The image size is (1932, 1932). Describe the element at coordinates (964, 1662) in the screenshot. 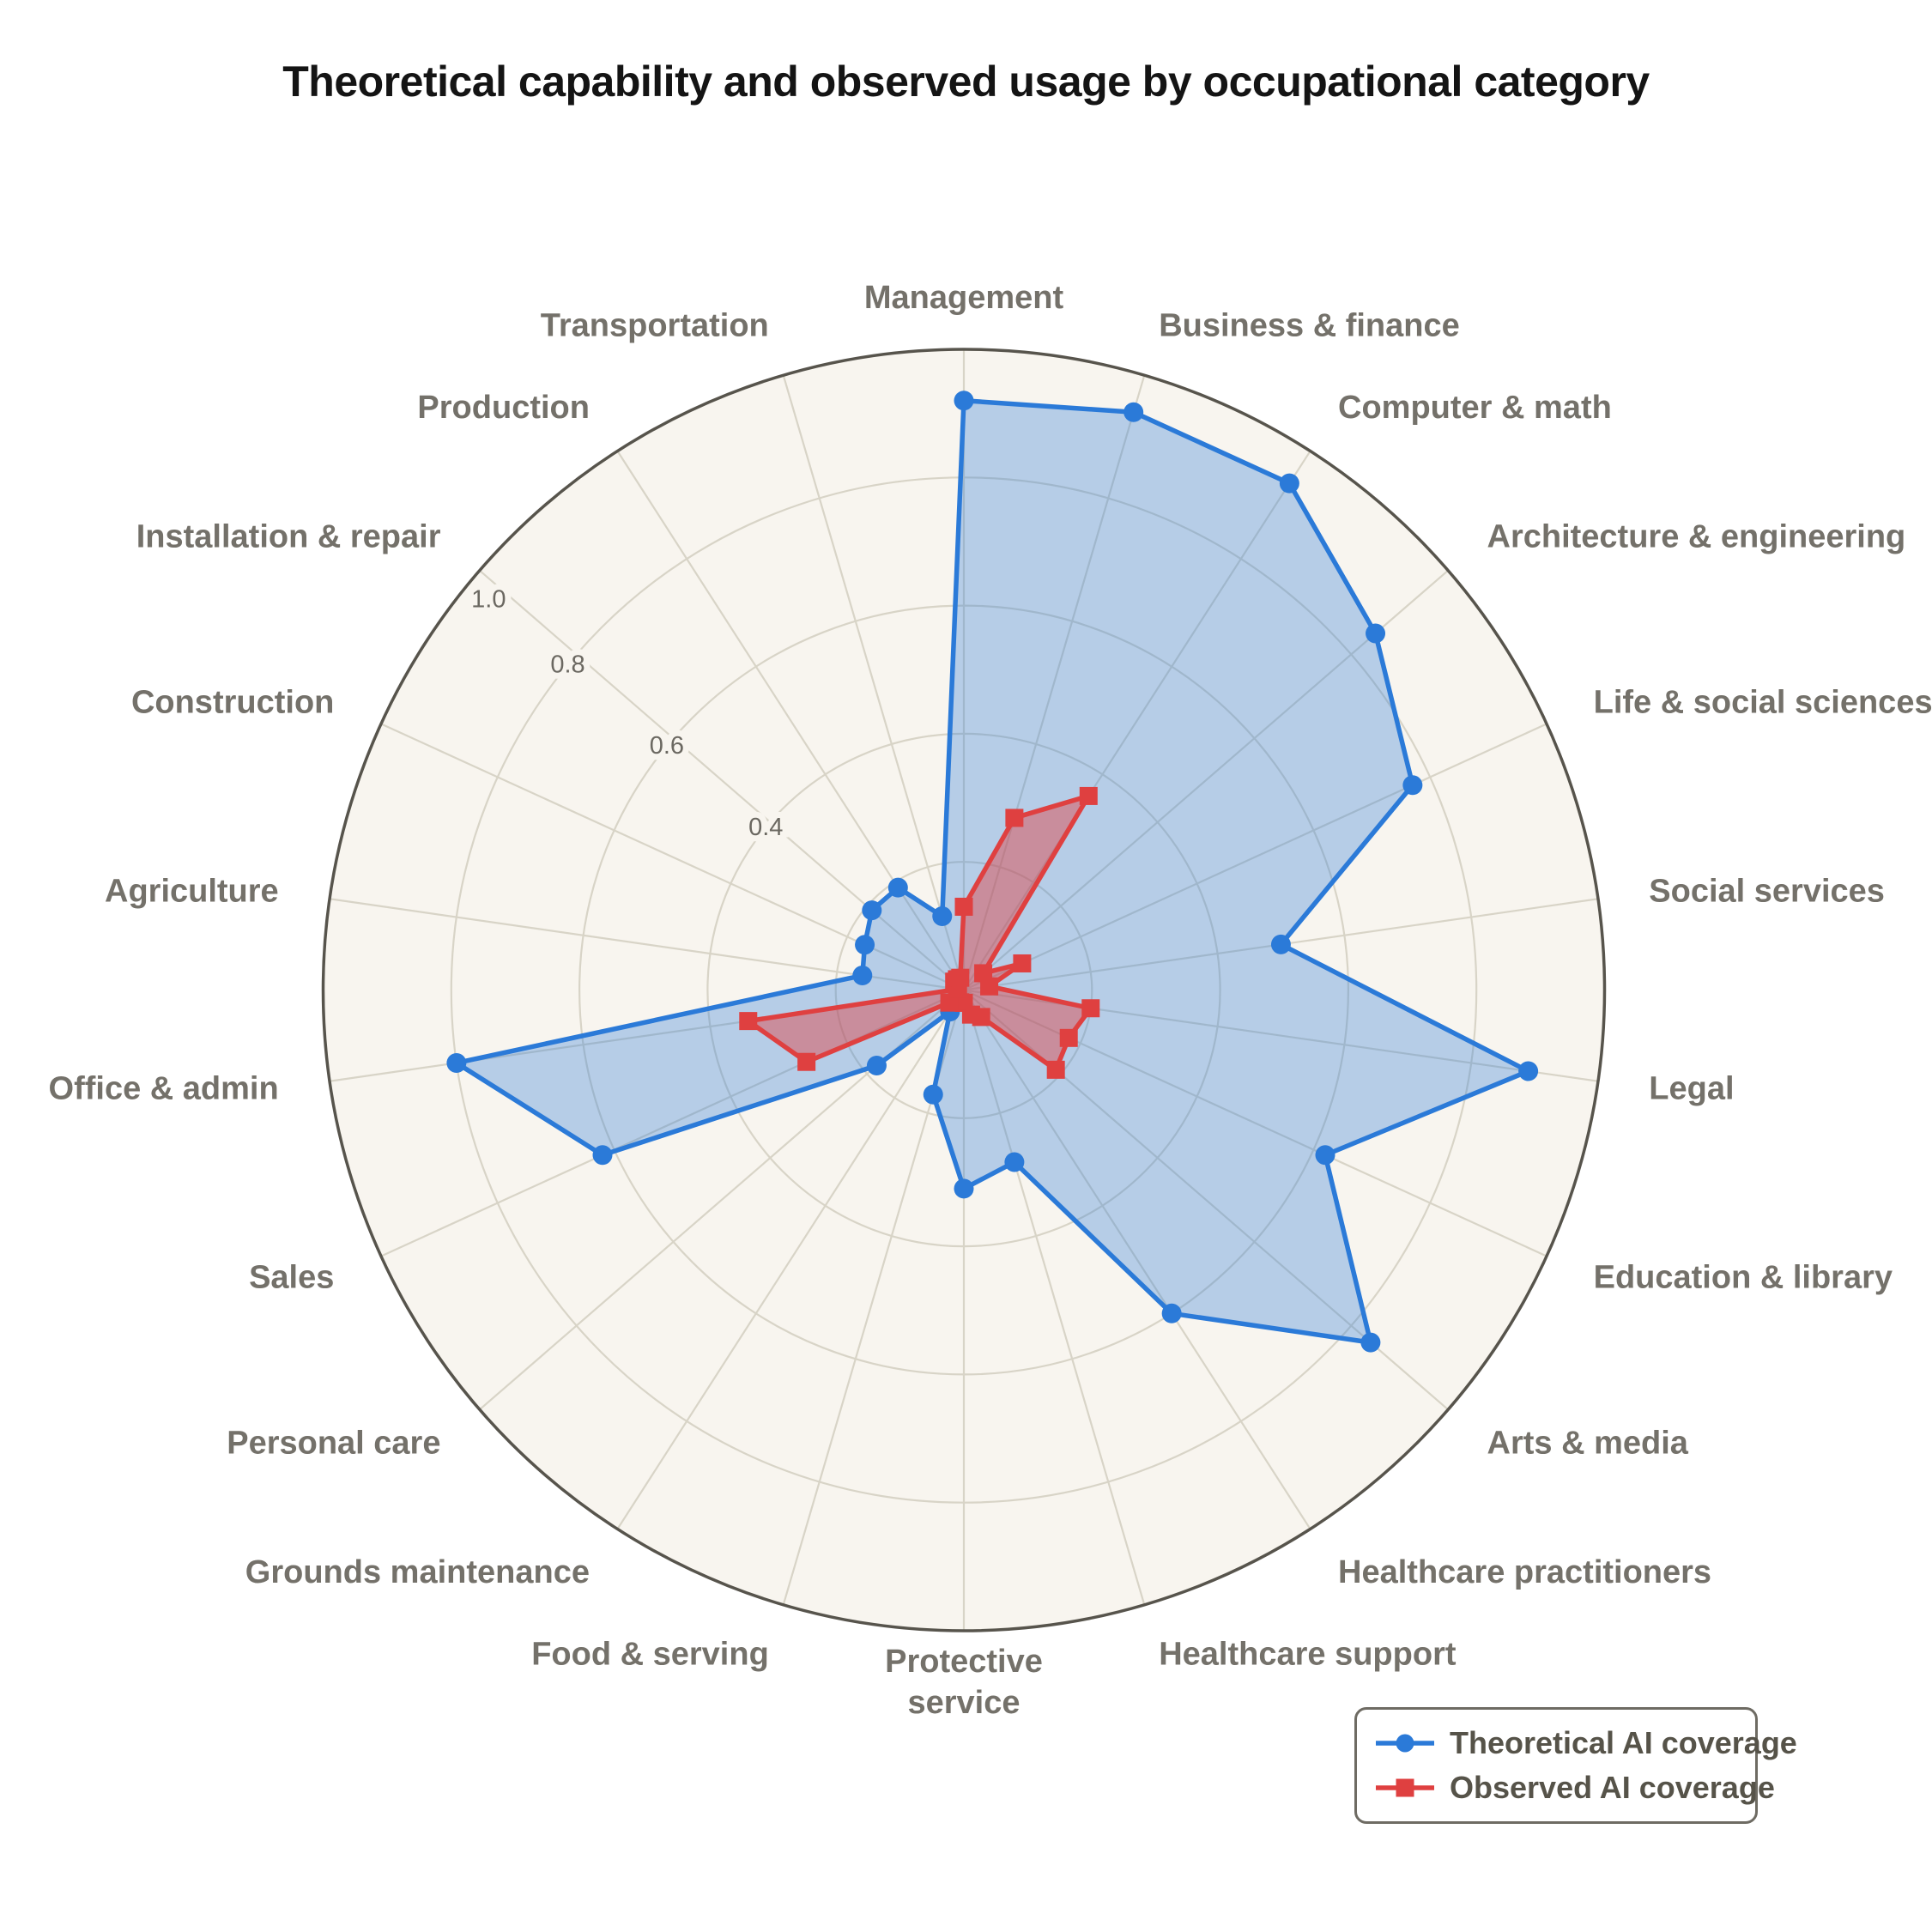

I see `category-label-protective-service: Protective` at that location.